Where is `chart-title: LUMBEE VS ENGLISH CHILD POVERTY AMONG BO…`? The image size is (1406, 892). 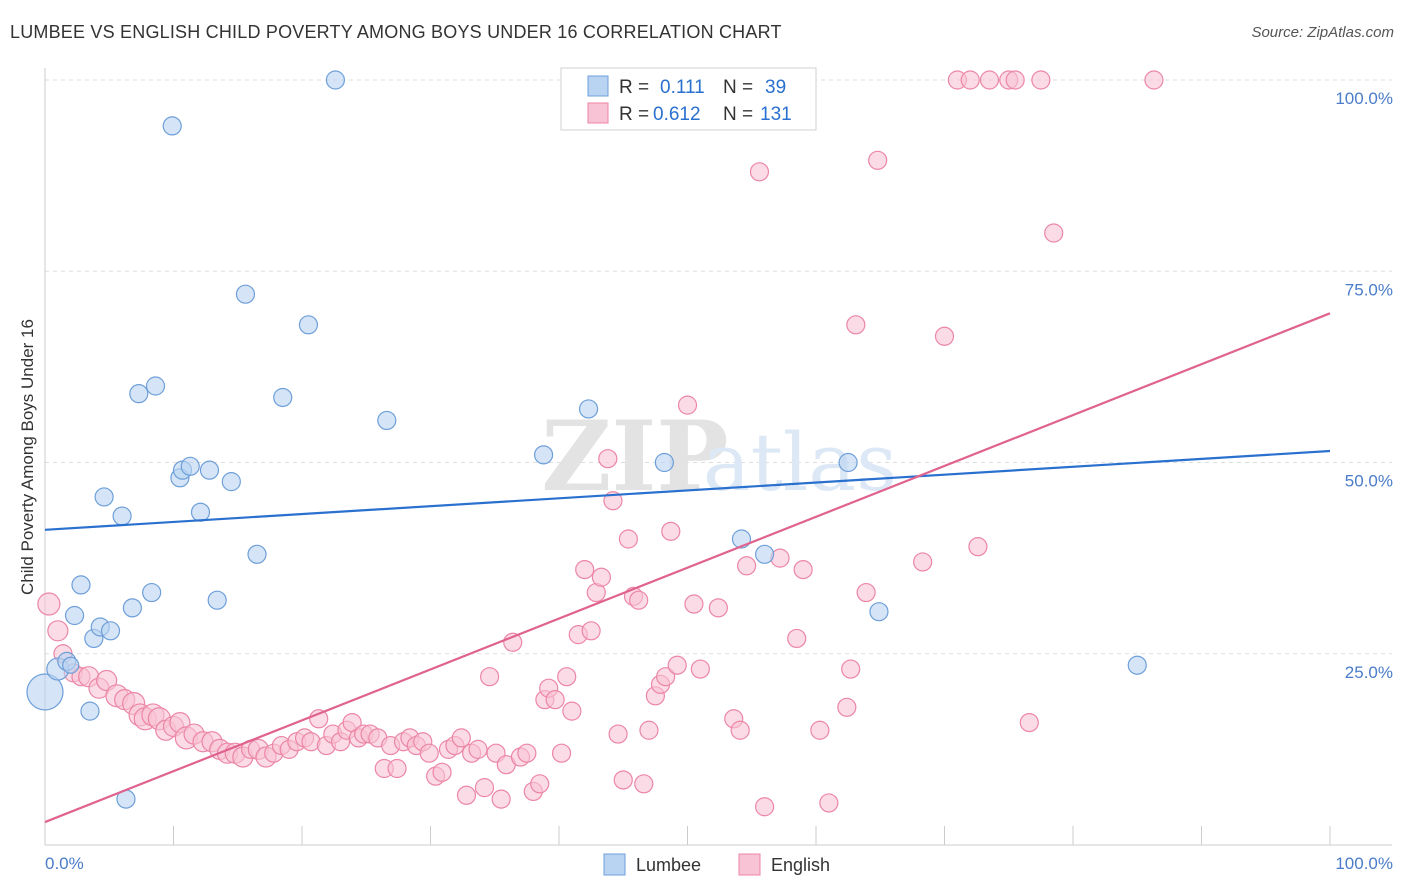 chart-title: LUMBEE VS ENGLISH CHILD POVERTY AMONG BO… is located at coordinates (396, 32).